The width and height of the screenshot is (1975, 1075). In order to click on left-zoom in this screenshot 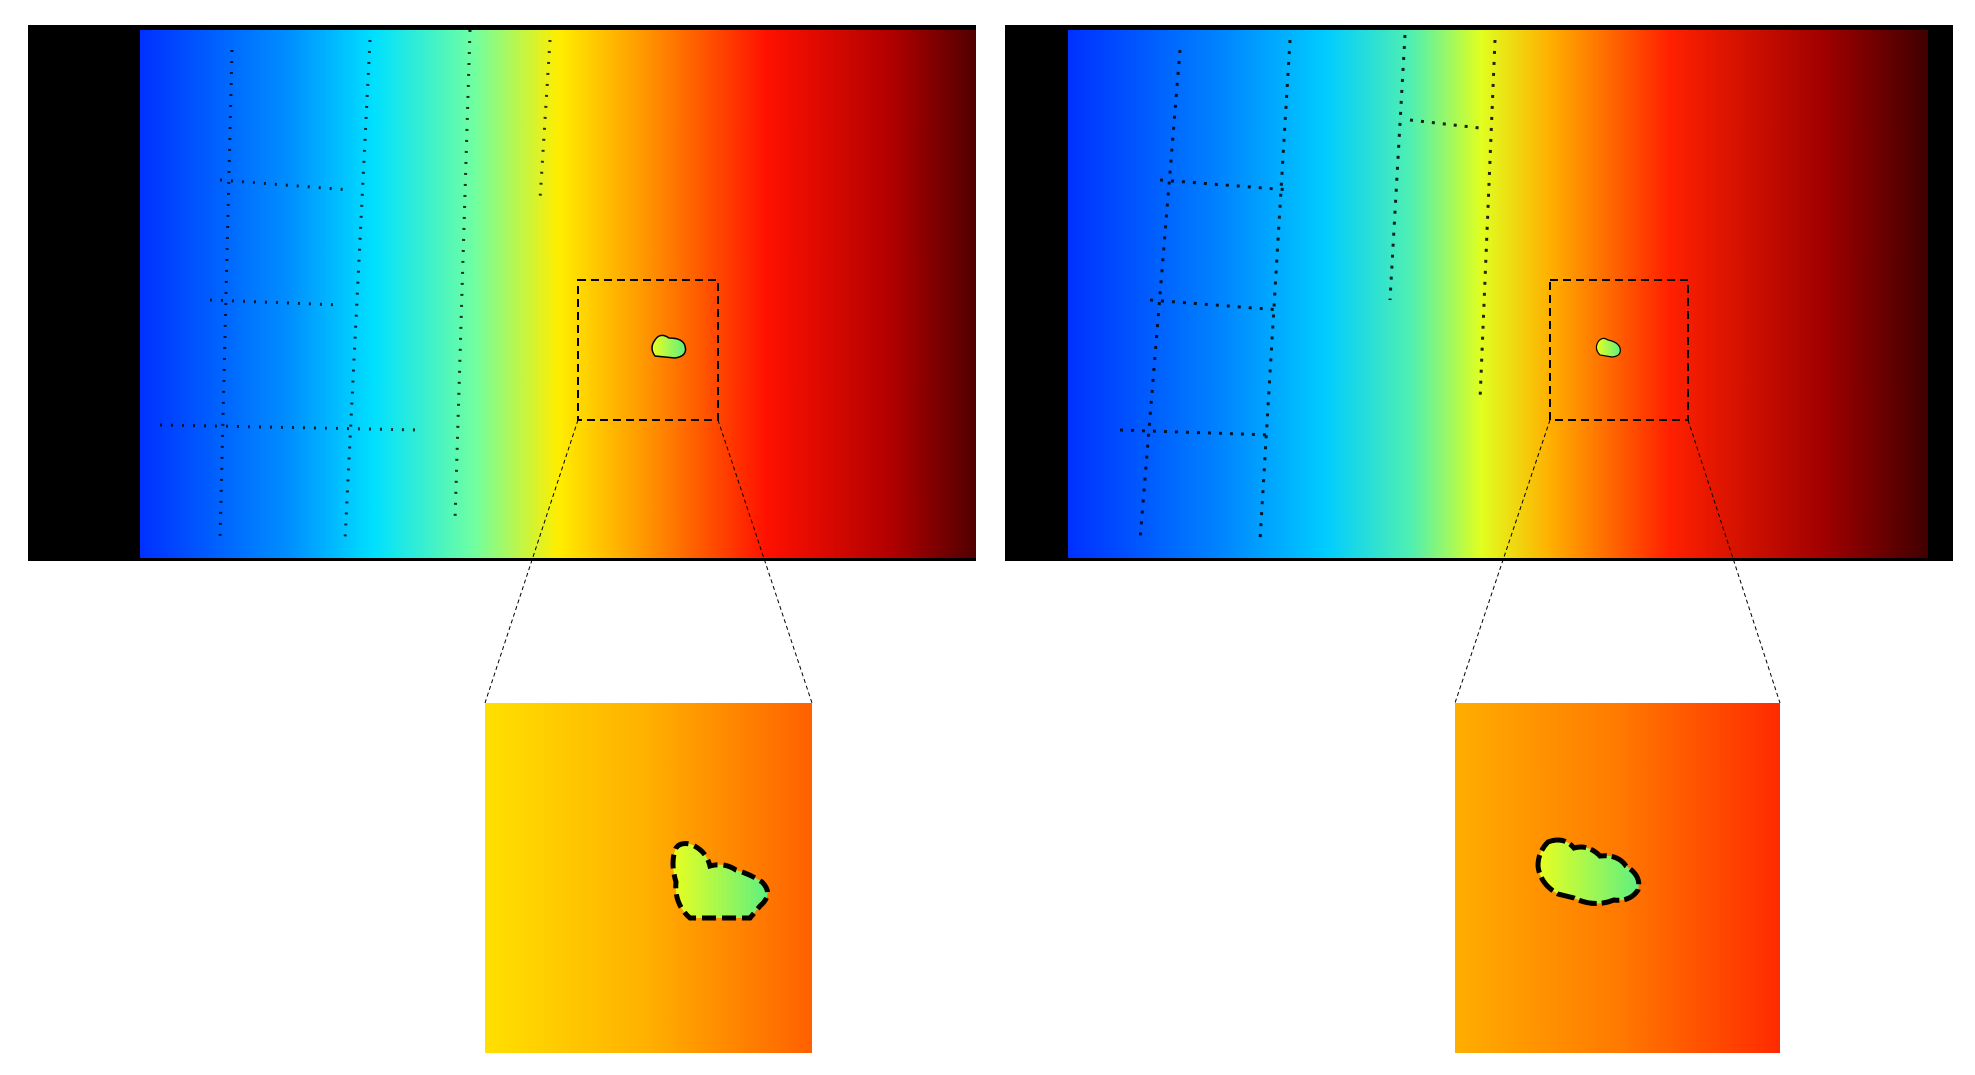, I will do `click(648, 878)`.